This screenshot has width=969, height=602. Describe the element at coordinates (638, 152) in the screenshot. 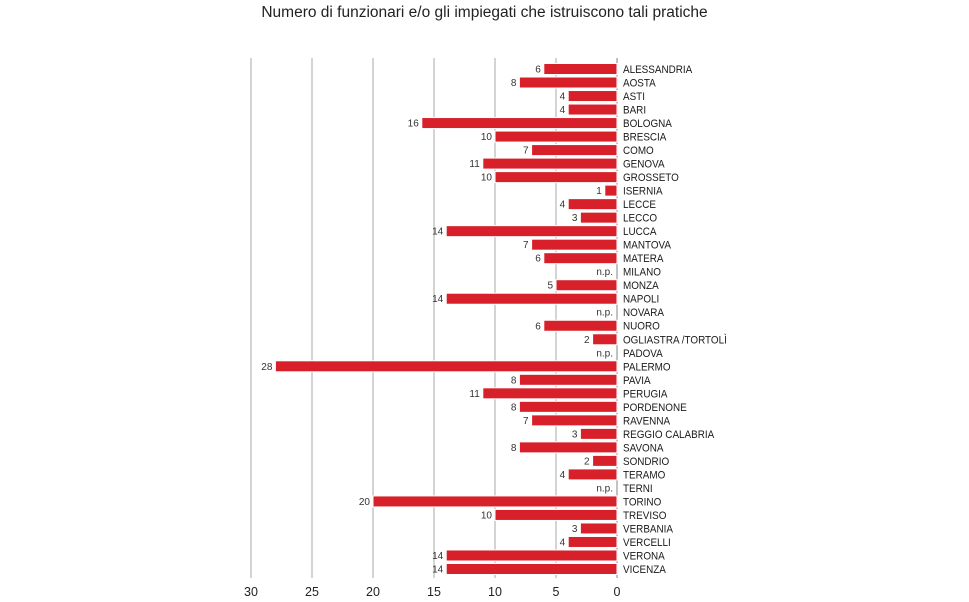

I see `category-label: COMO` at that location.